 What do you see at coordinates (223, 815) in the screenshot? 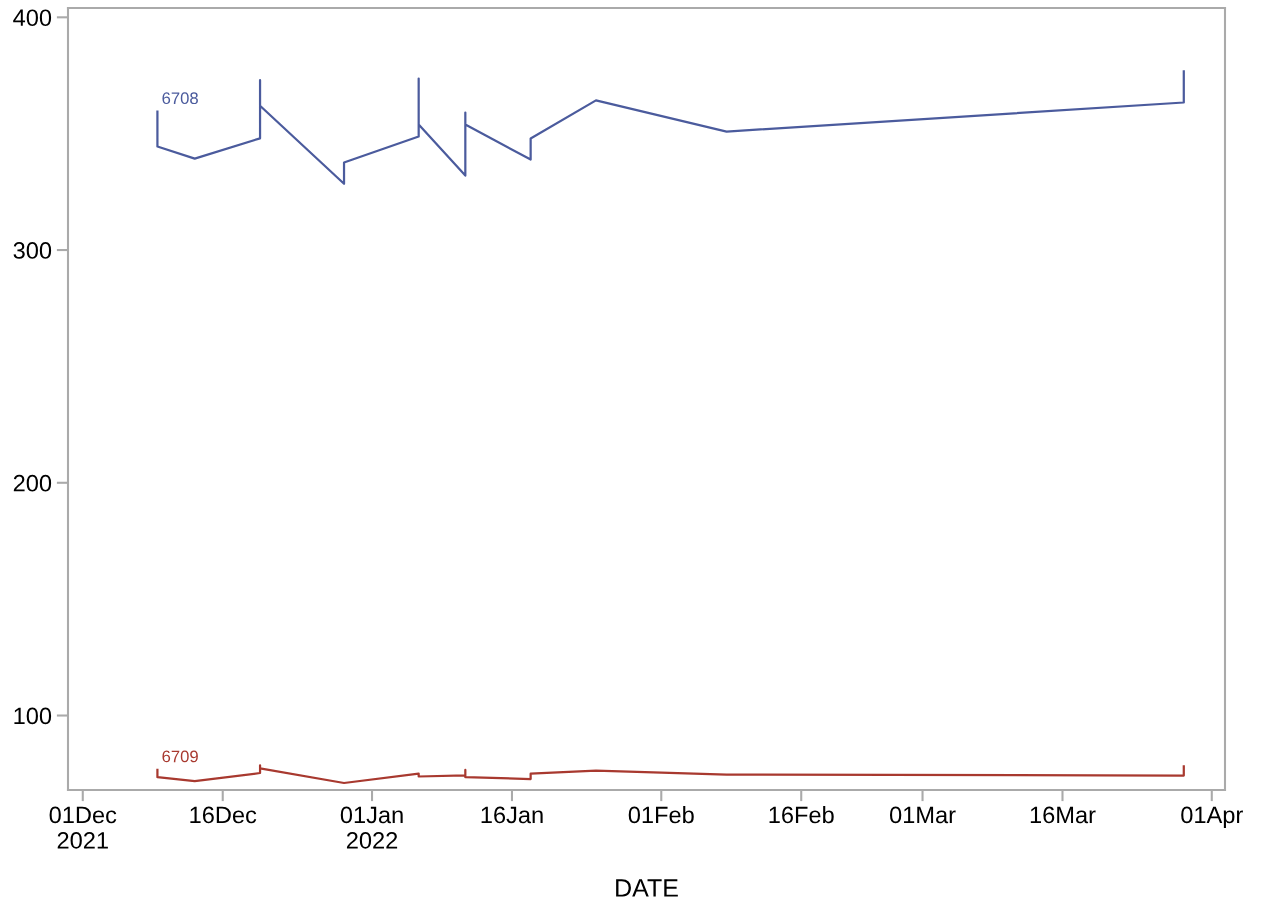
I see `x-tick-label: 16Dec` at bounding box center [223, 815].